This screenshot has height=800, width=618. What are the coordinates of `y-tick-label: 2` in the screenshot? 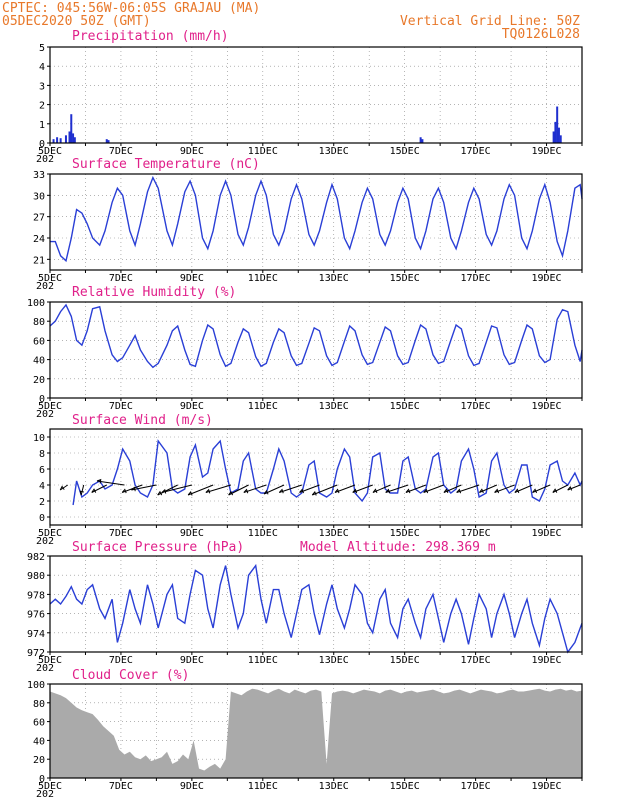 It's located at (42, 106).